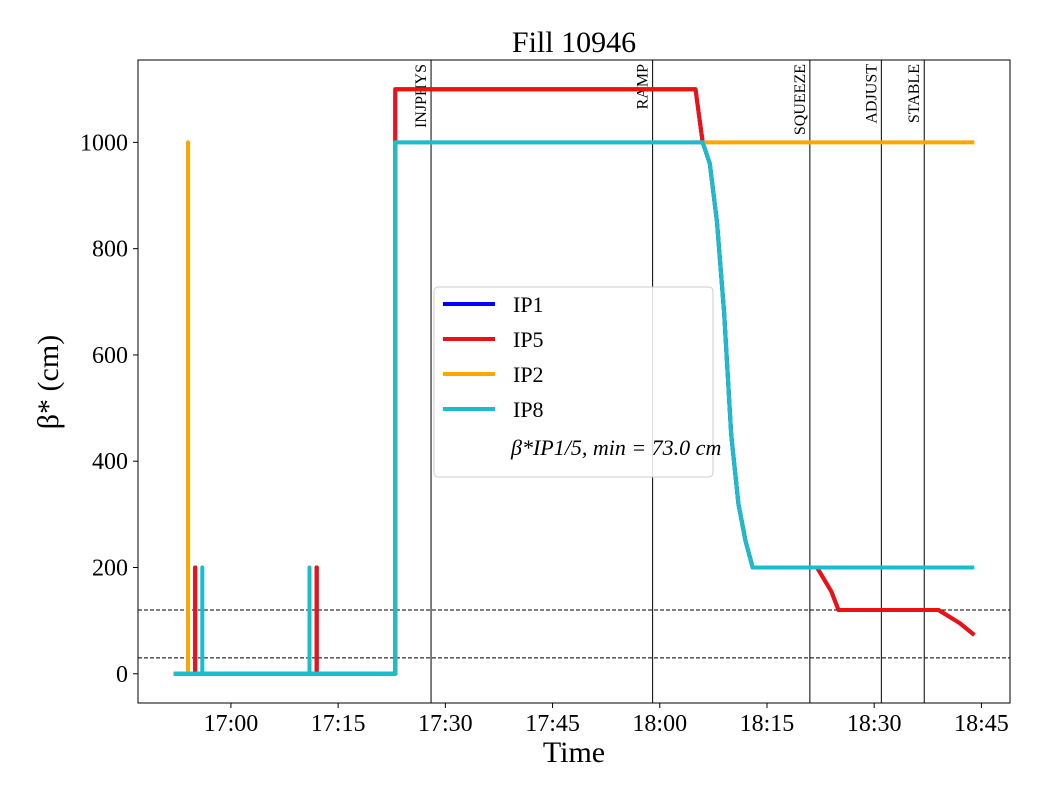 The width and height of the screenshot is (1040, 805). I want to click on x-tick-label: 17:45, so click(552, 724).